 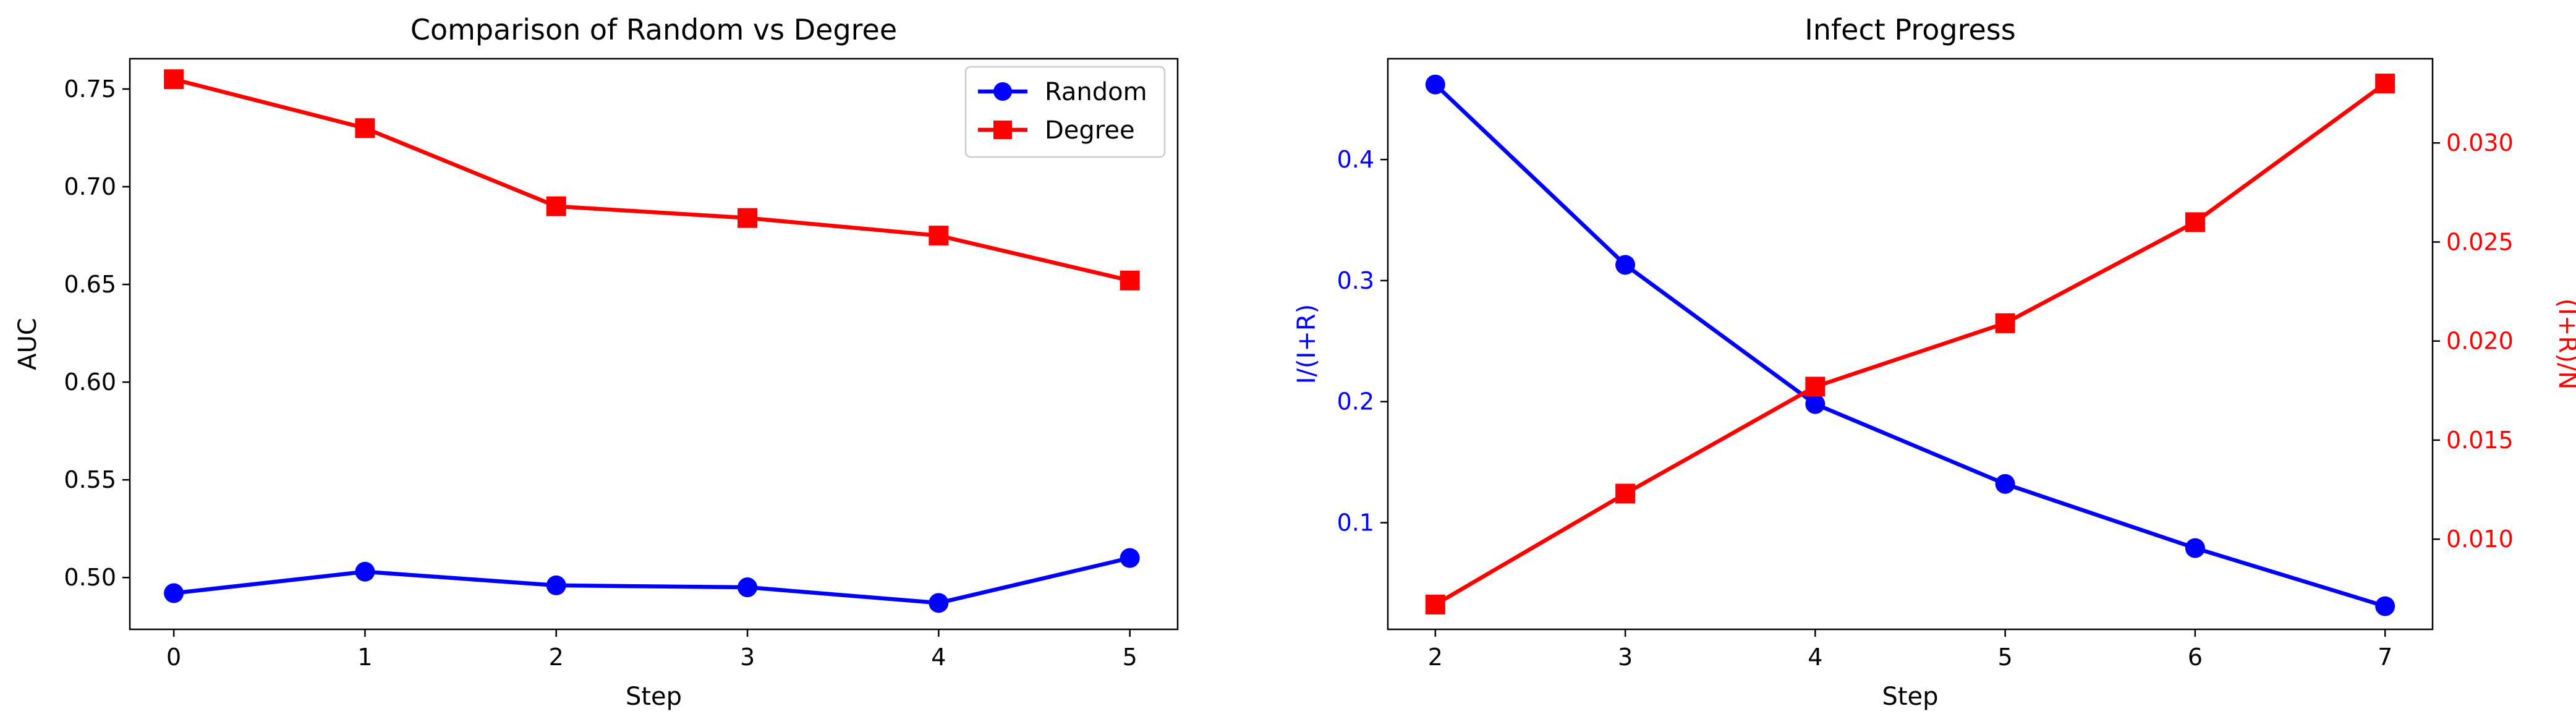 What do you see at coordinates (651, 580) in the screenshot?
I see `series-line-random` at bounding box center [651, 580].